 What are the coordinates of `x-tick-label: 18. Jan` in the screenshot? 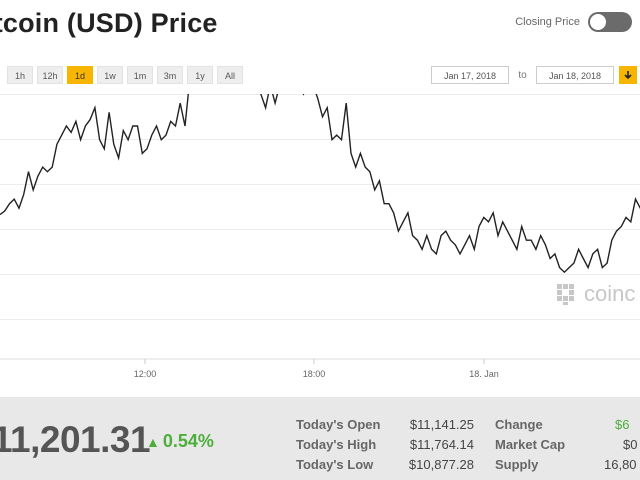 It's located at (484, 374).